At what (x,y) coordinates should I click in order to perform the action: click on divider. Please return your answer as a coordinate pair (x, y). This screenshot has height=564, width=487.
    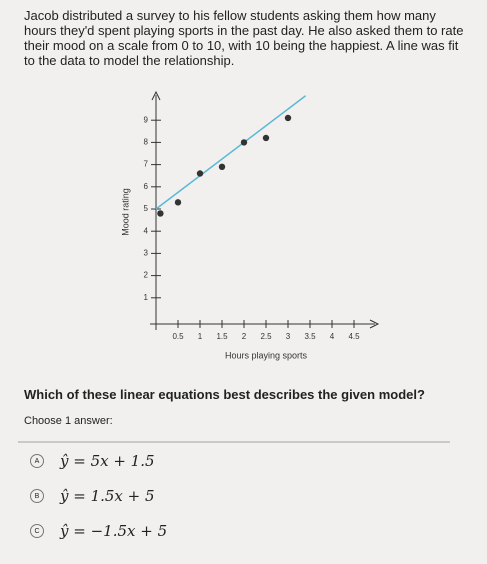
    Looking at the image, I should click on (234, 442).